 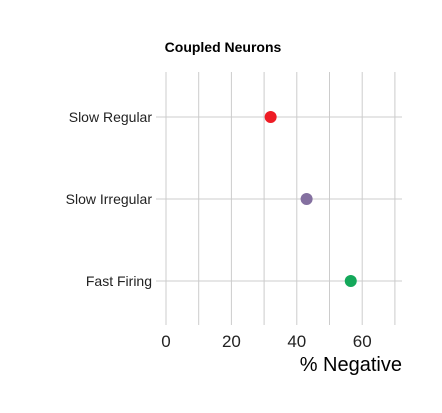 What do you see at coordinates (165, 341) in the screenshot?
I see `x-tick-label: 0` at bounding box center [165, 341].